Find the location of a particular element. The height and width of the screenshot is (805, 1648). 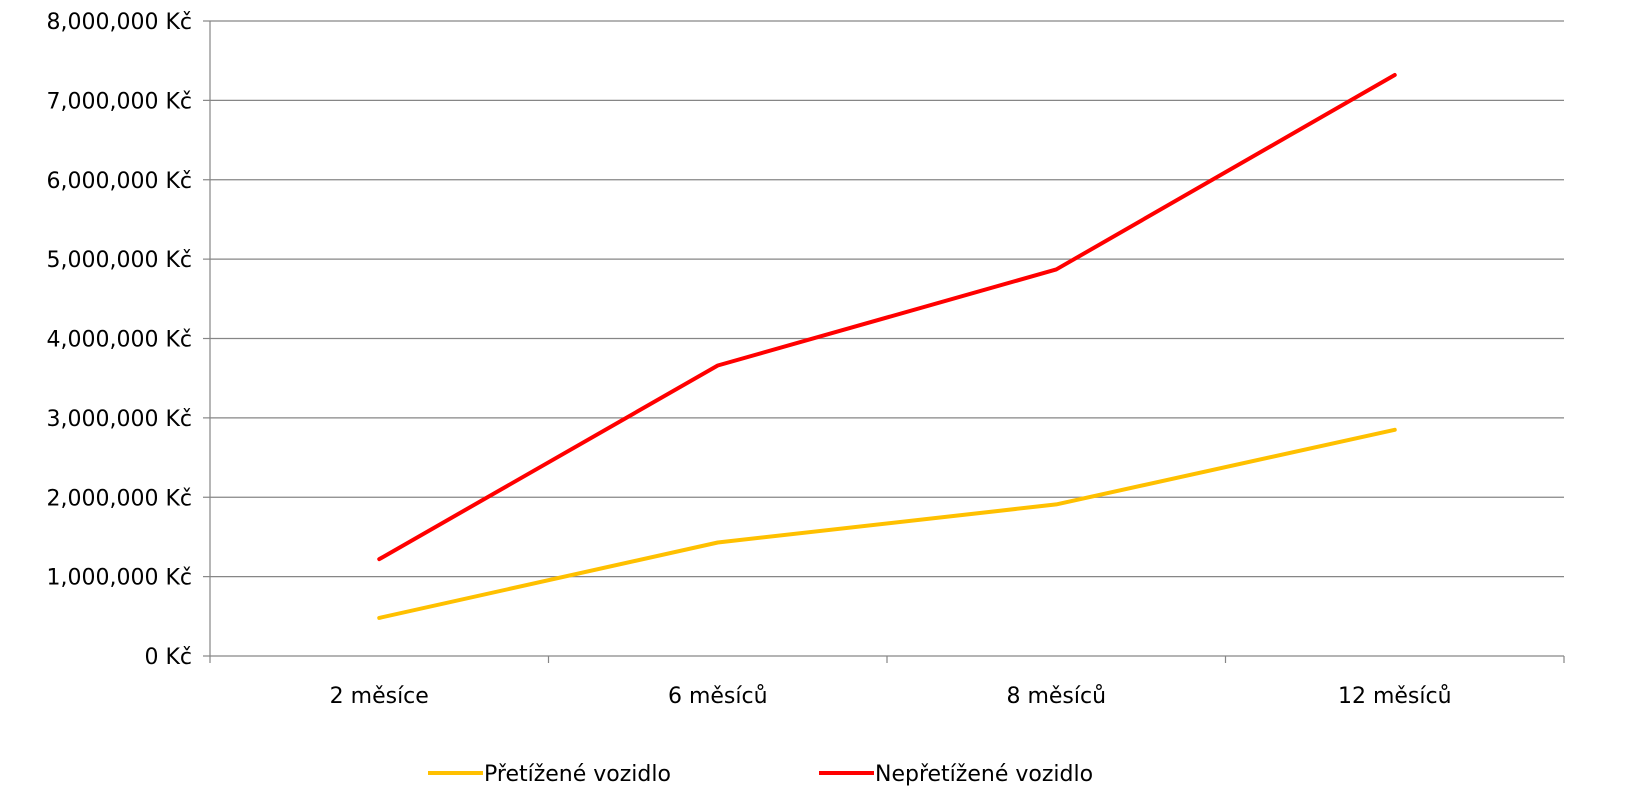

x-tick-label-0: 2 měsíce is located at coordinates (379, 696).